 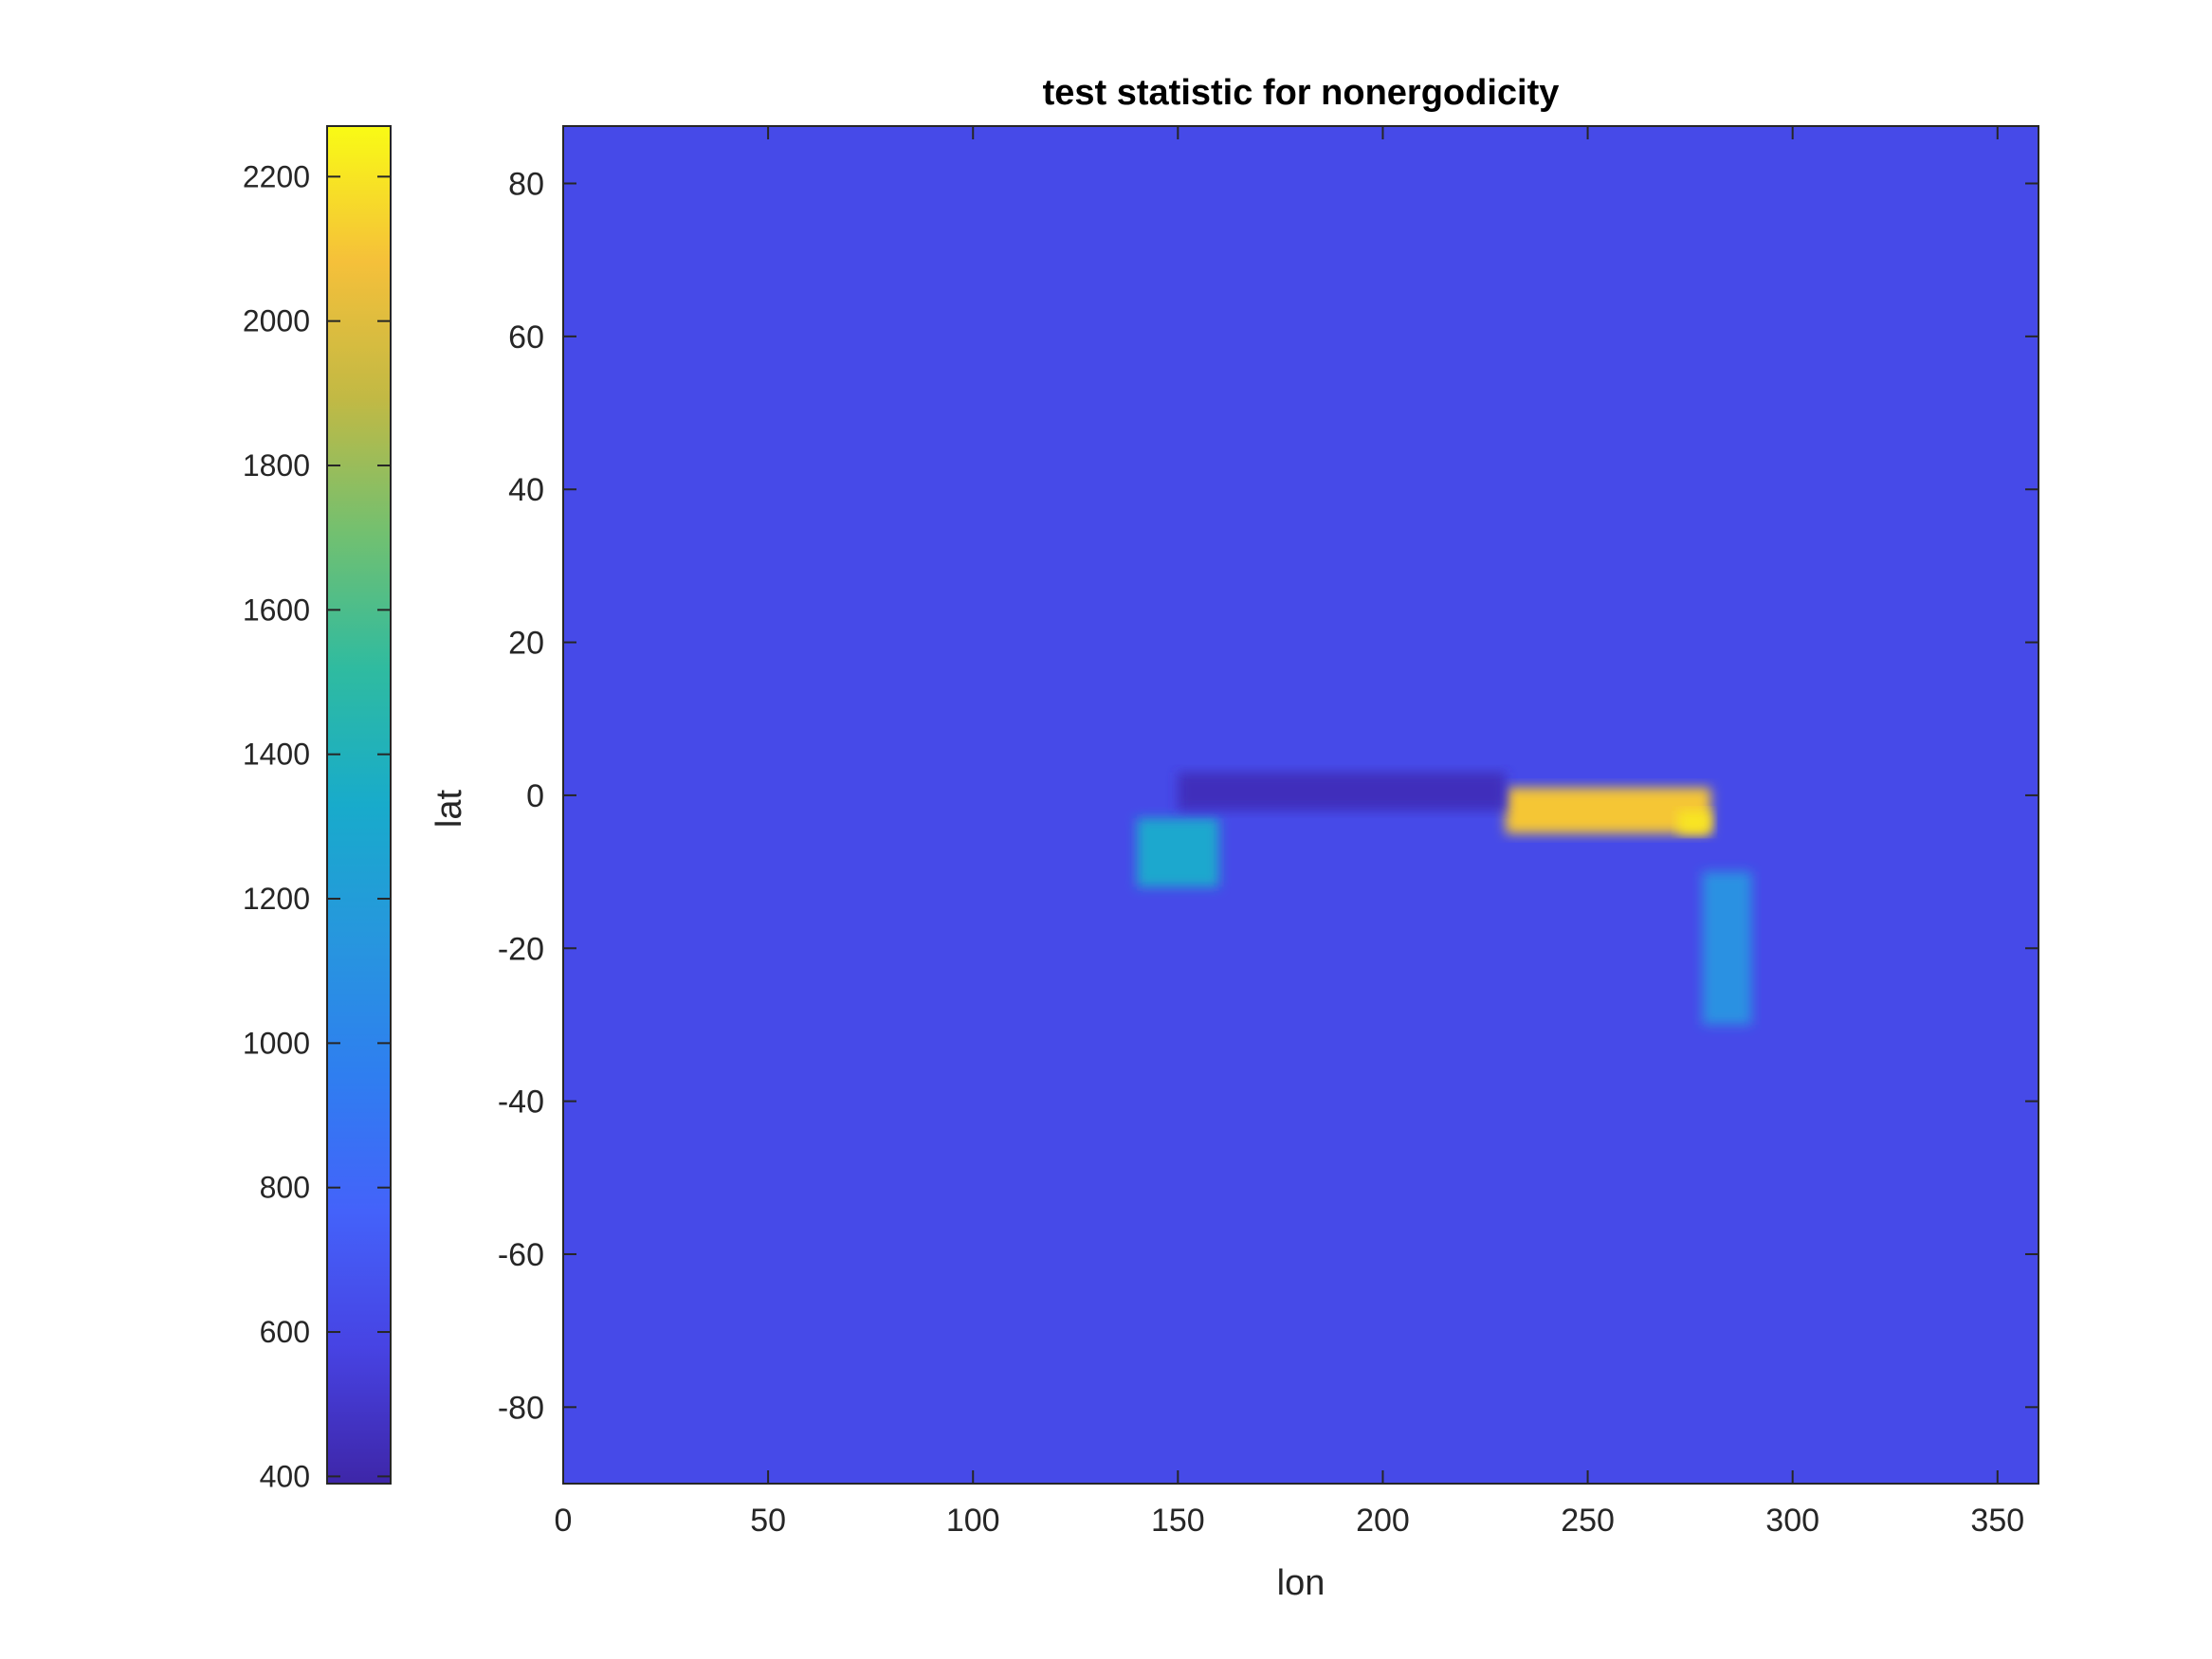 What do you see at coordinates (526, 490) in the screenshot?
I see `y-tick-label: 40` at bounding box center [526, 490].